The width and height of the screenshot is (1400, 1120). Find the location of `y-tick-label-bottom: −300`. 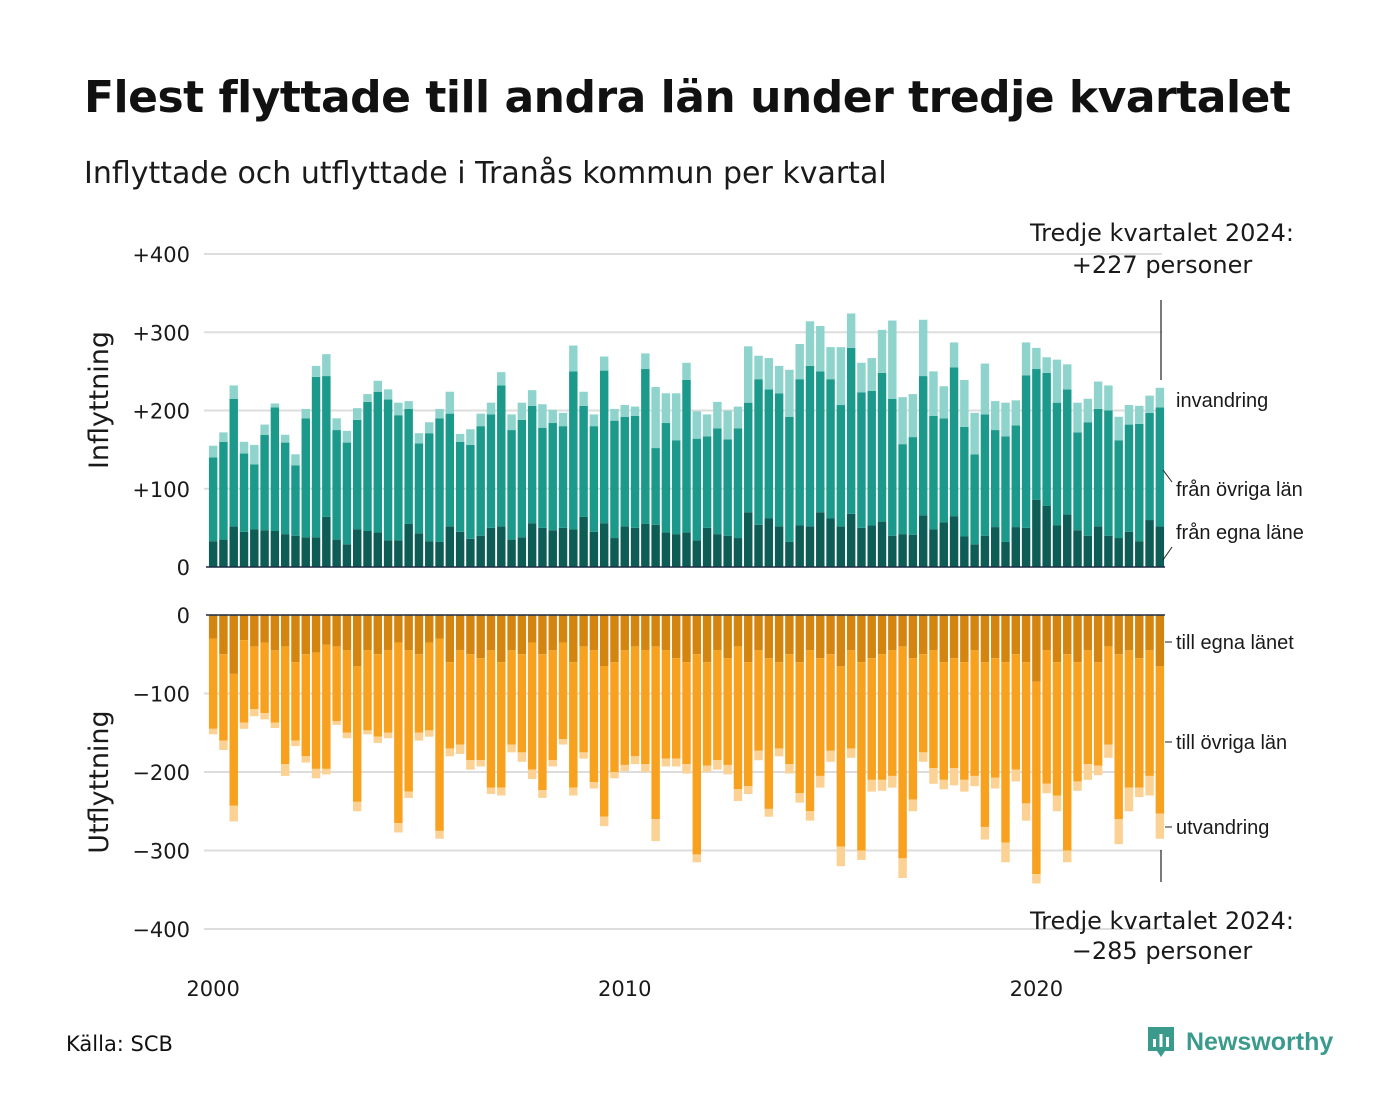

y-tick-label-bottom: −300 is located at coordinates (161, 852).